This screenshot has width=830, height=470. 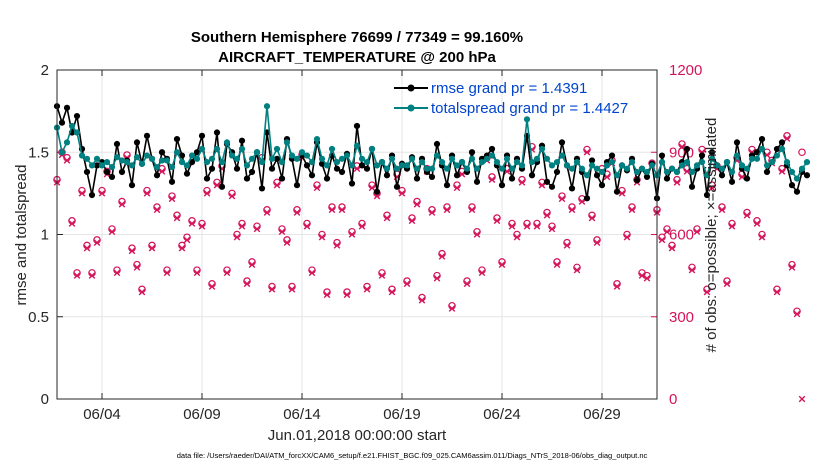 I want to click on legend-spread-label: totalspread grand pr = 1.4427, so click(x=529, y=108).